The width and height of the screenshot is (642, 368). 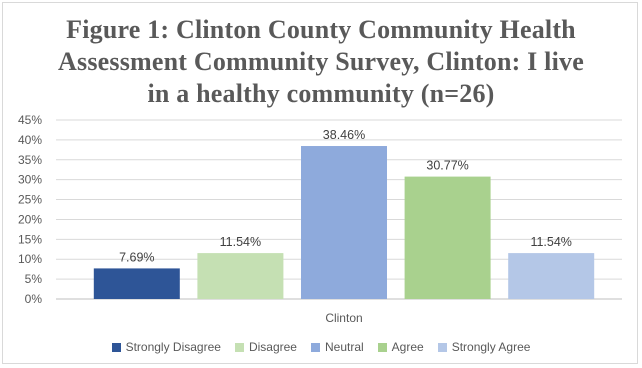 What do you see at coordinates (173, 347) in the screenshot?
I see `legend-label: Strongly Disagree` at bounding box center [173, 347].